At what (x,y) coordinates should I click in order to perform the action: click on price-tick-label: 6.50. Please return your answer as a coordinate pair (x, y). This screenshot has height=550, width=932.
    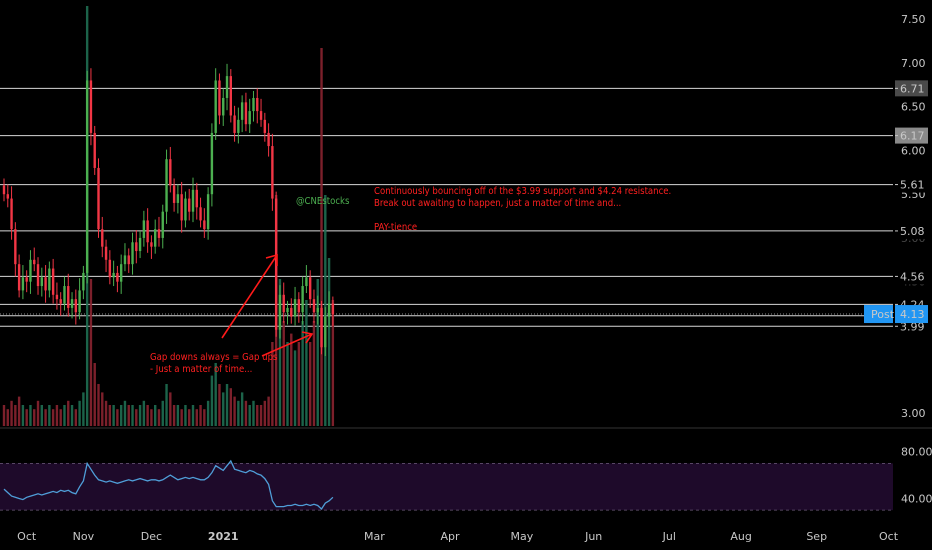
    Looking at the image, I should click on (913, 107).